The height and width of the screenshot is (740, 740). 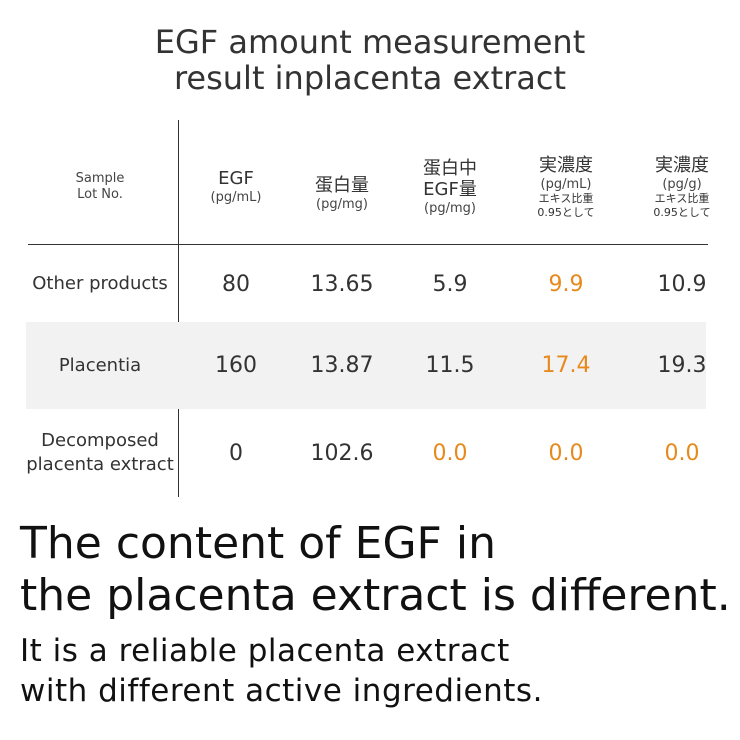 I want to click on header-text: EGF, so click(x=236, y=179).